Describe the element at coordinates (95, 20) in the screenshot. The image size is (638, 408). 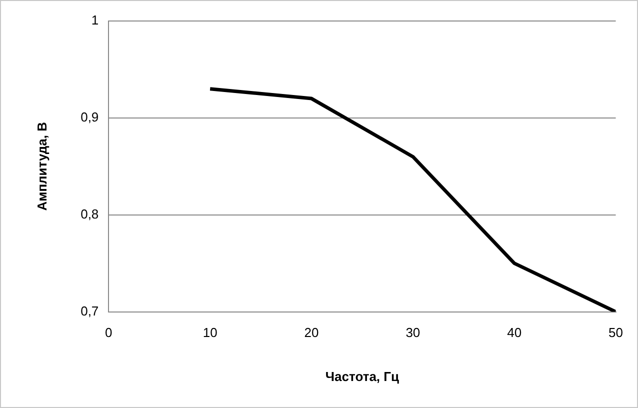
I see `y-tick-label: 1` at that location.